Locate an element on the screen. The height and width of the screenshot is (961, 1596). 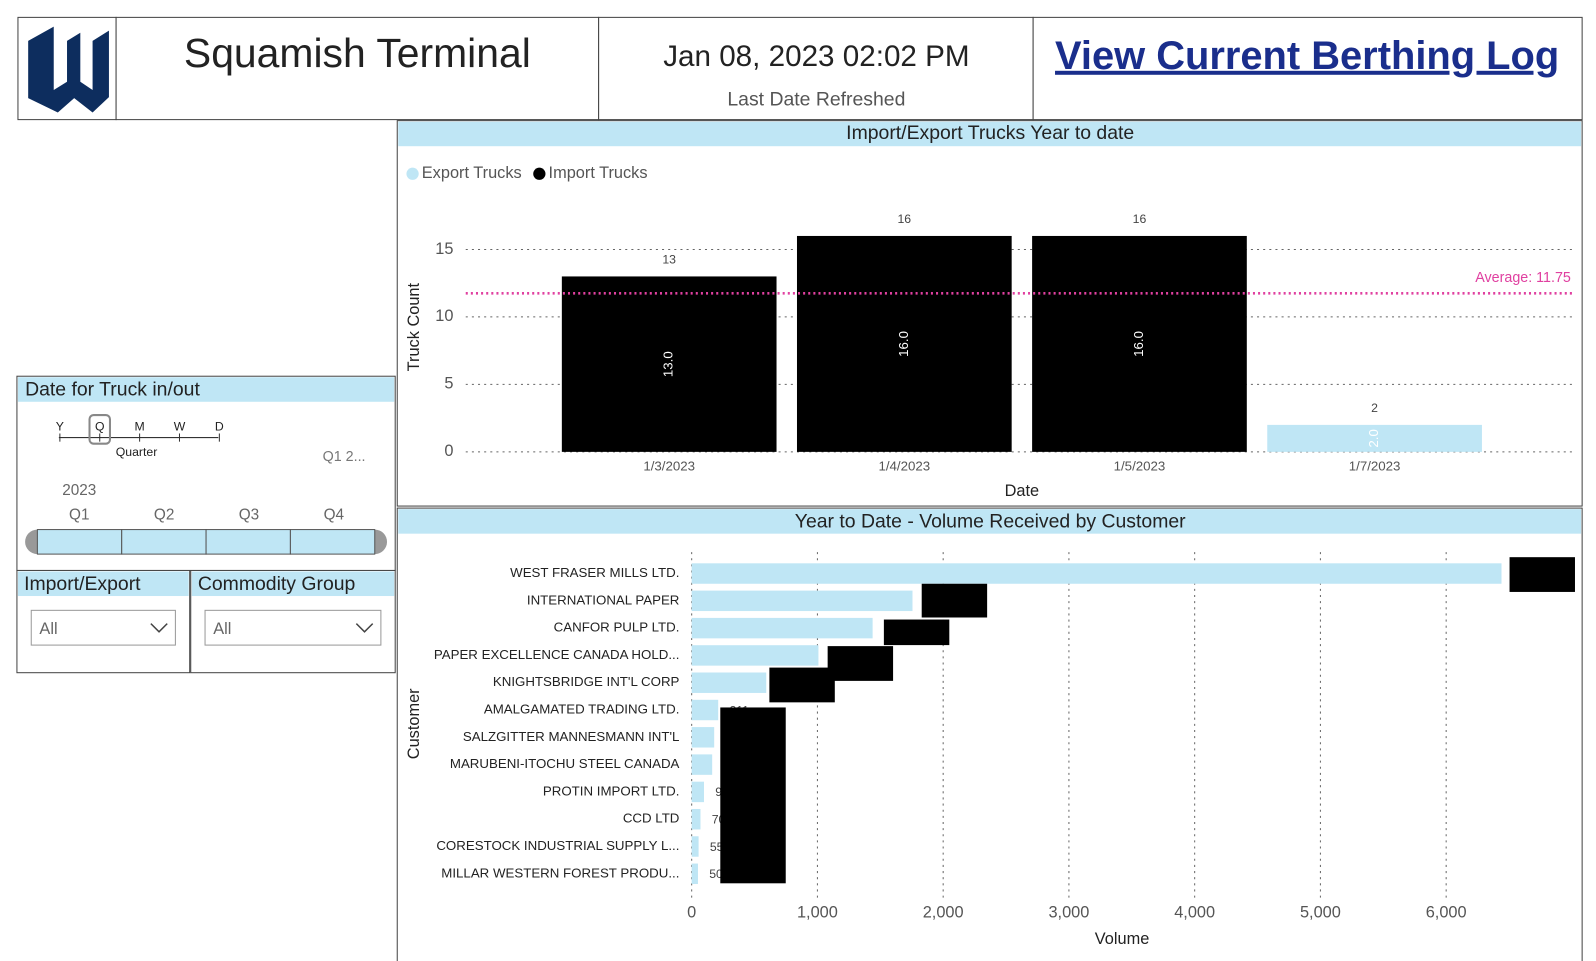
x-tick-label: 1/4/2023 is located at coordinates (904, 466).